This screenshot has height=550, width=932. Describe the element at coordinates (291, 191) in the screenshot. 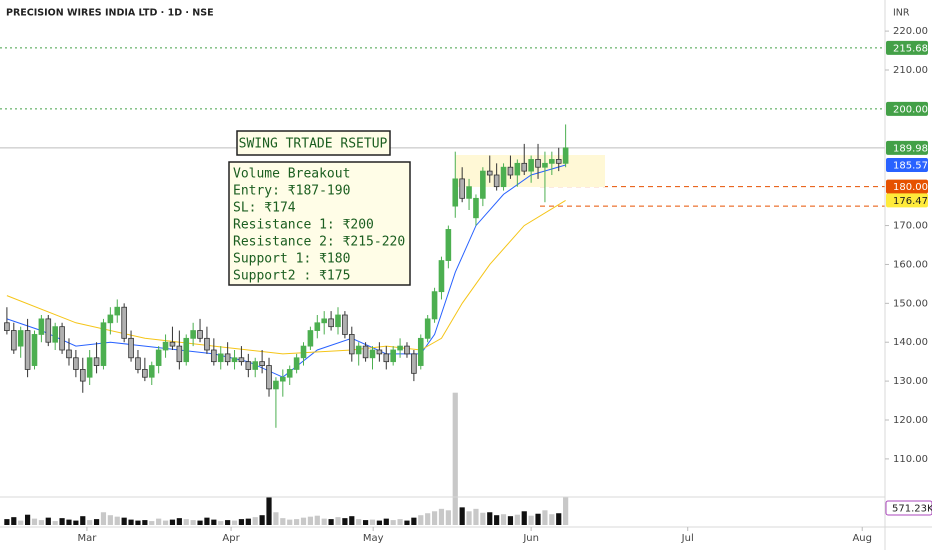

I see `annotation-line: Entry: ₹187-190` at that location.